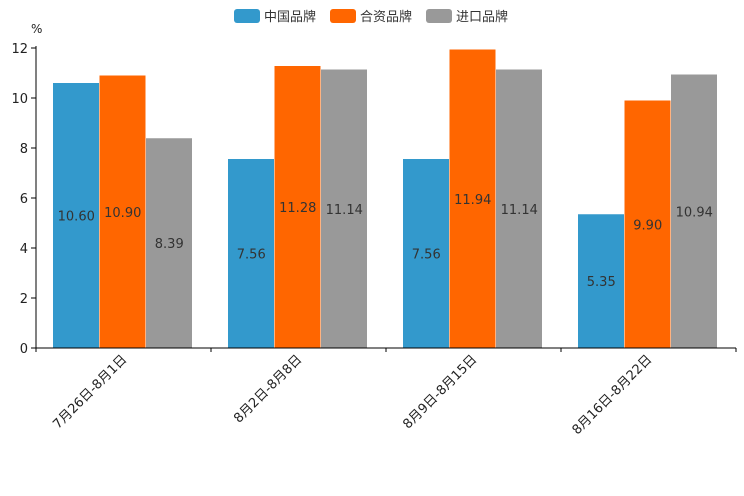  I want to click on data-label-0-2: 8.39, so click(169, 244).